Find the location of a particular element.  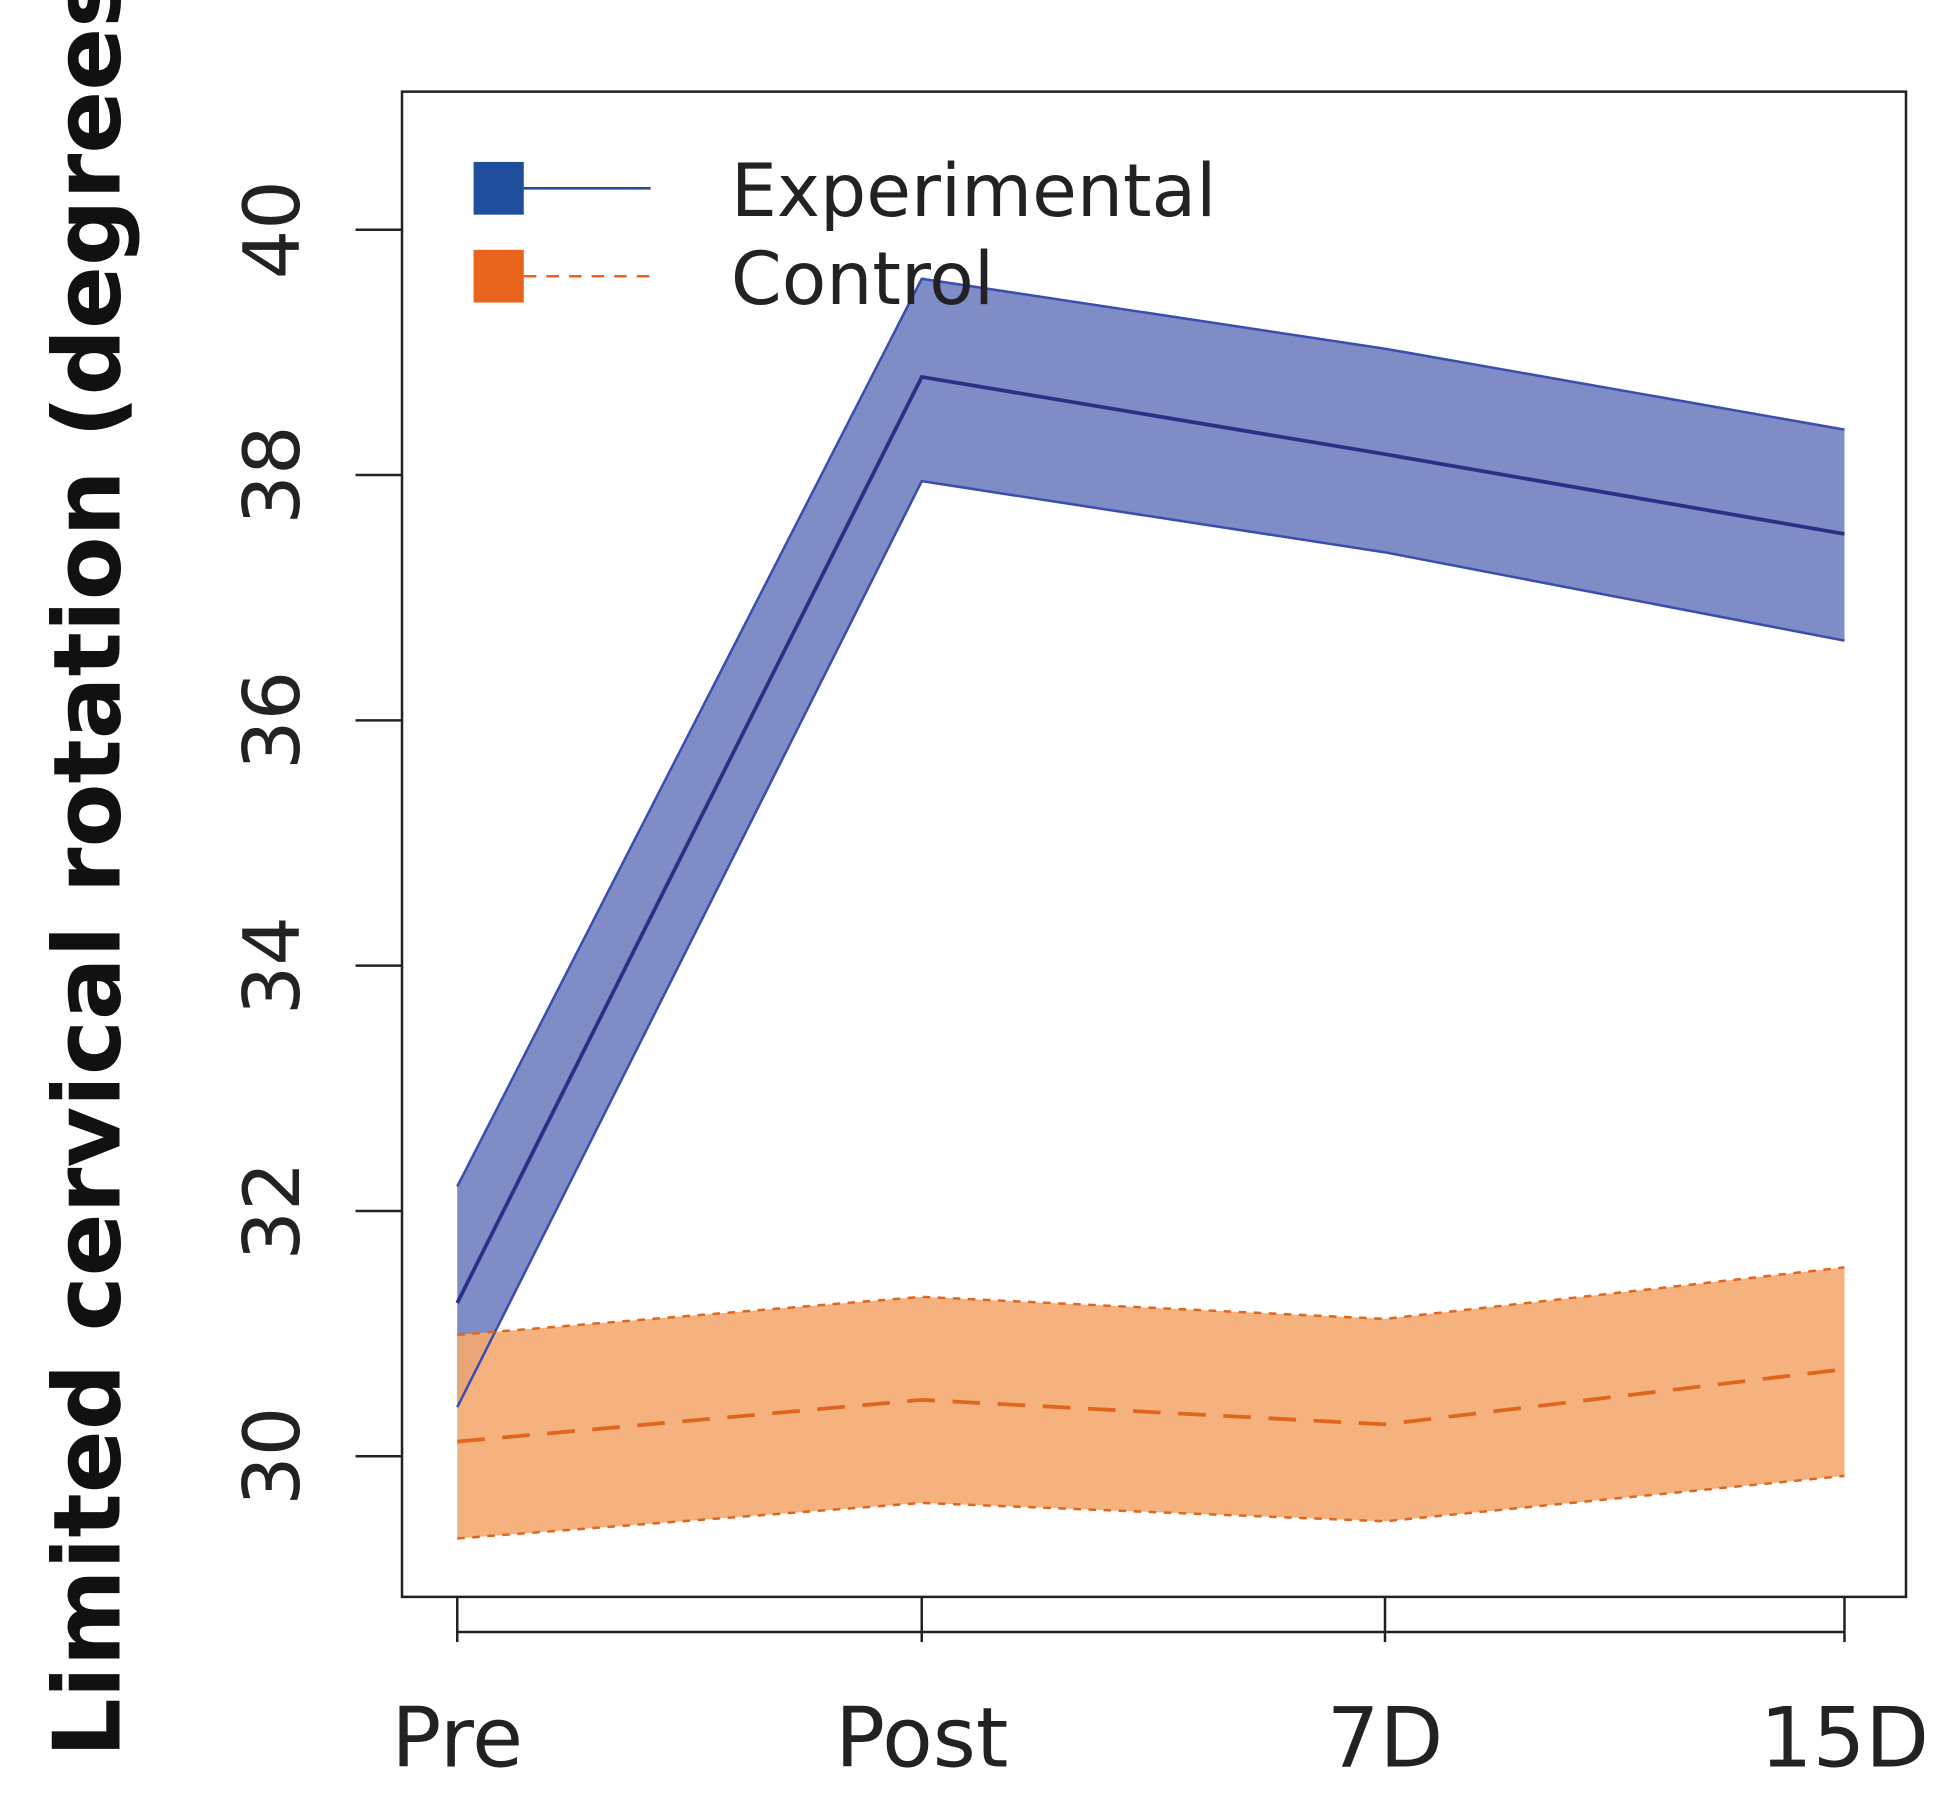

y-tick-label: 40 is located at coordinates (273, 229).